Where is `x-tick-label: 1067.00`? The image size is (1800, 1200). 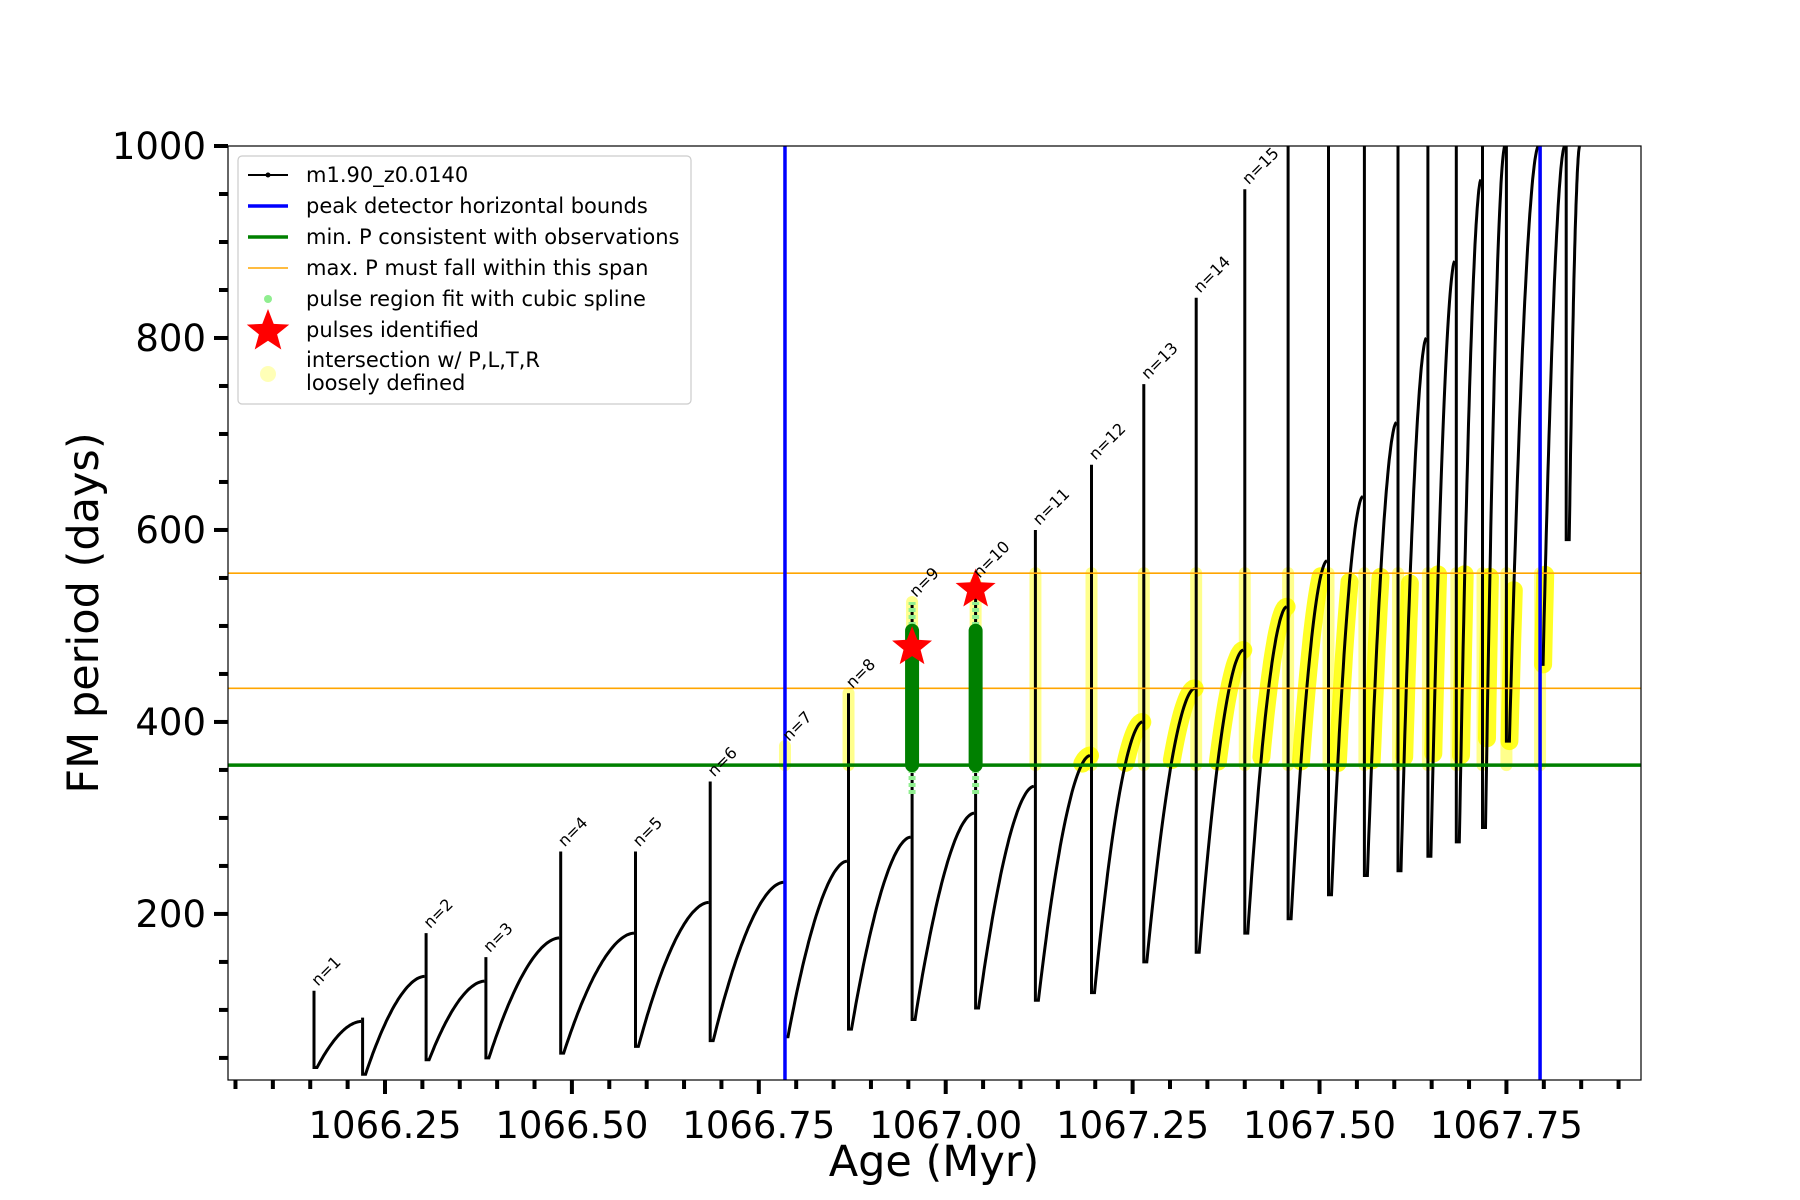 x-tick-label: 1067.00 is located at coordinates (945, 1125).